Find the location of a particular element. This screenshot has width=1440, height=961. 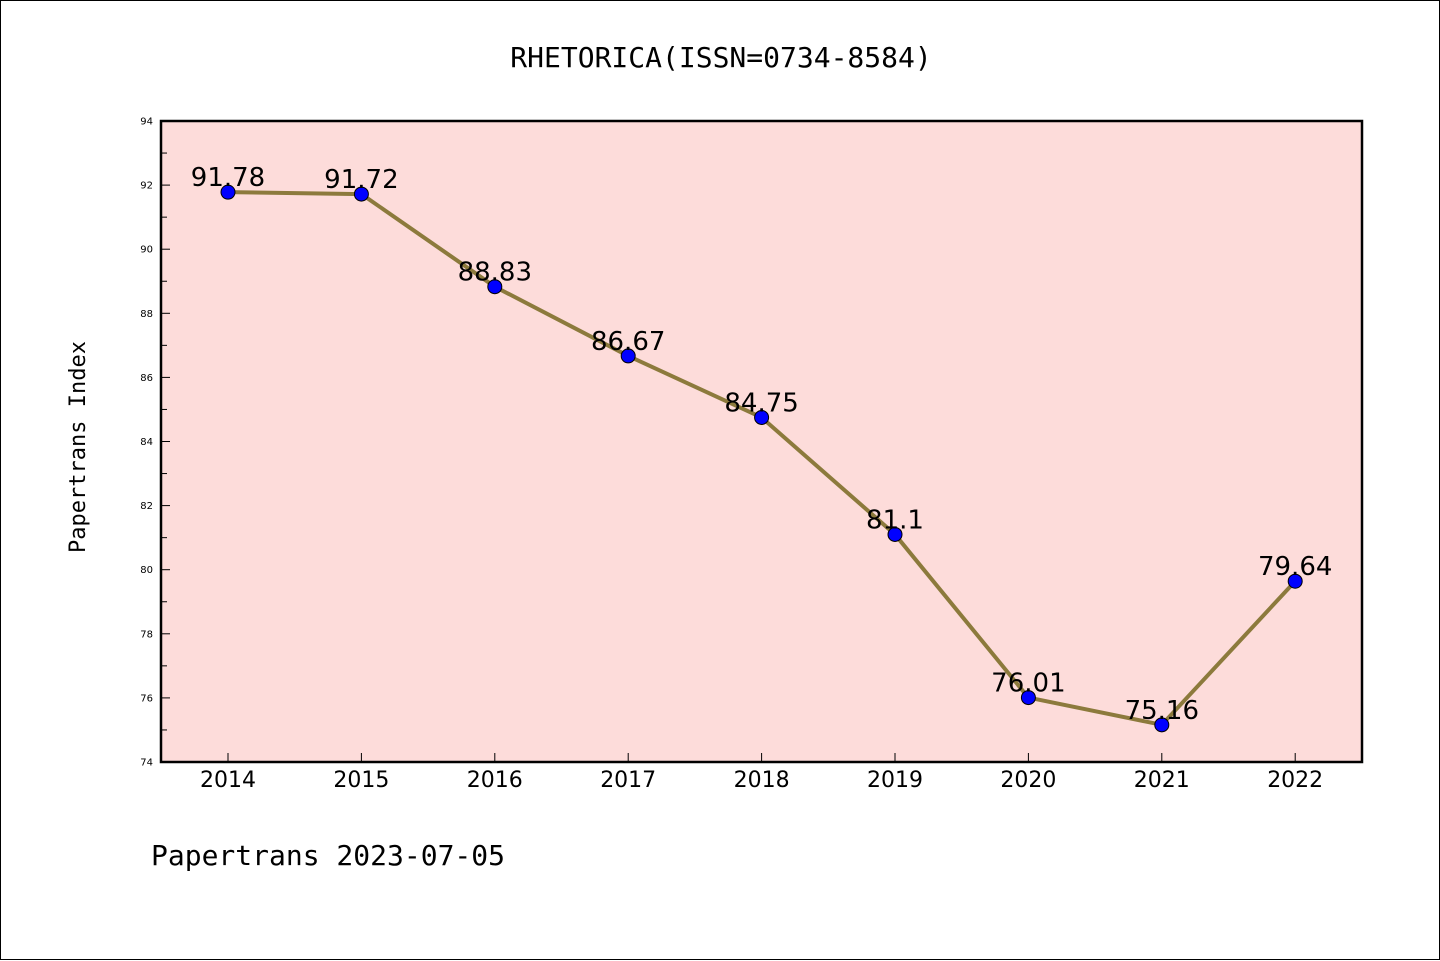

y-tick-label: 88 is located at coordinates (146, 314).